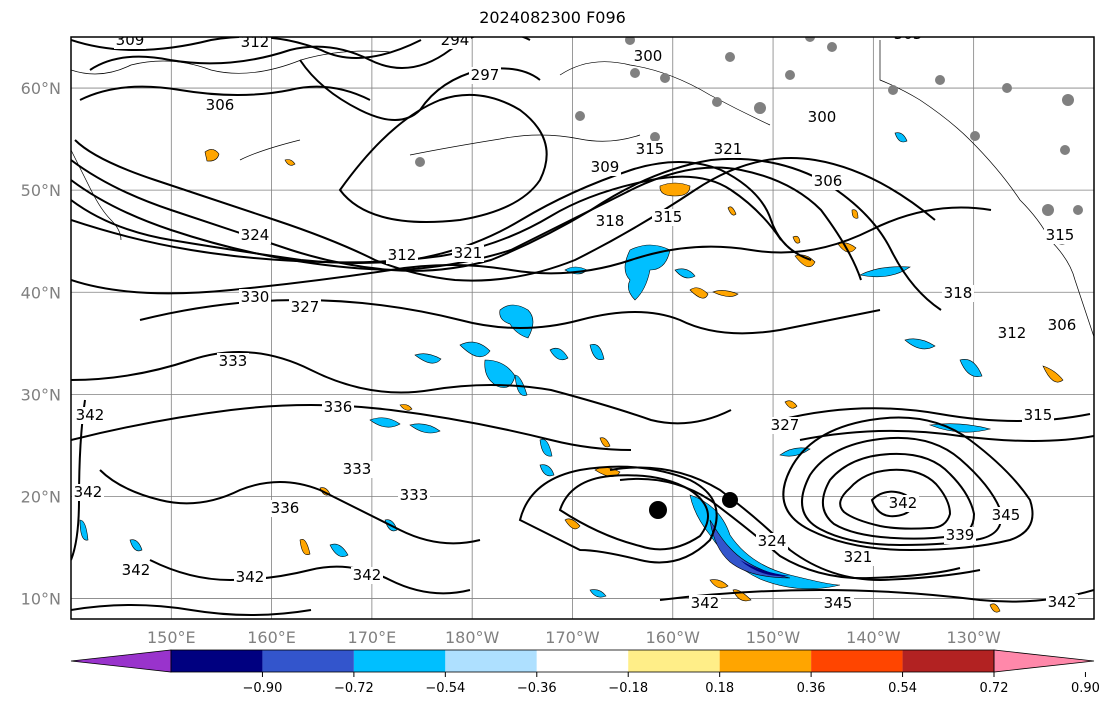  What do you see at coordinates (958, 293) in the screenshot?
I see `contour-label: 318` at bounding box center [958, 293].